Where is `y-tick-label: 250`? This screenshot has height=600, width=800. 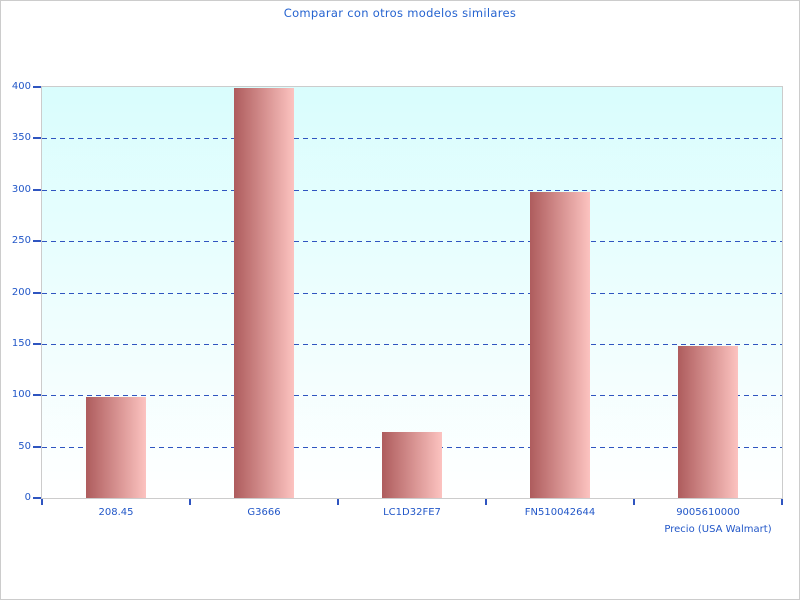 y-tick-label: 250 is located at coordinates (21, 241).